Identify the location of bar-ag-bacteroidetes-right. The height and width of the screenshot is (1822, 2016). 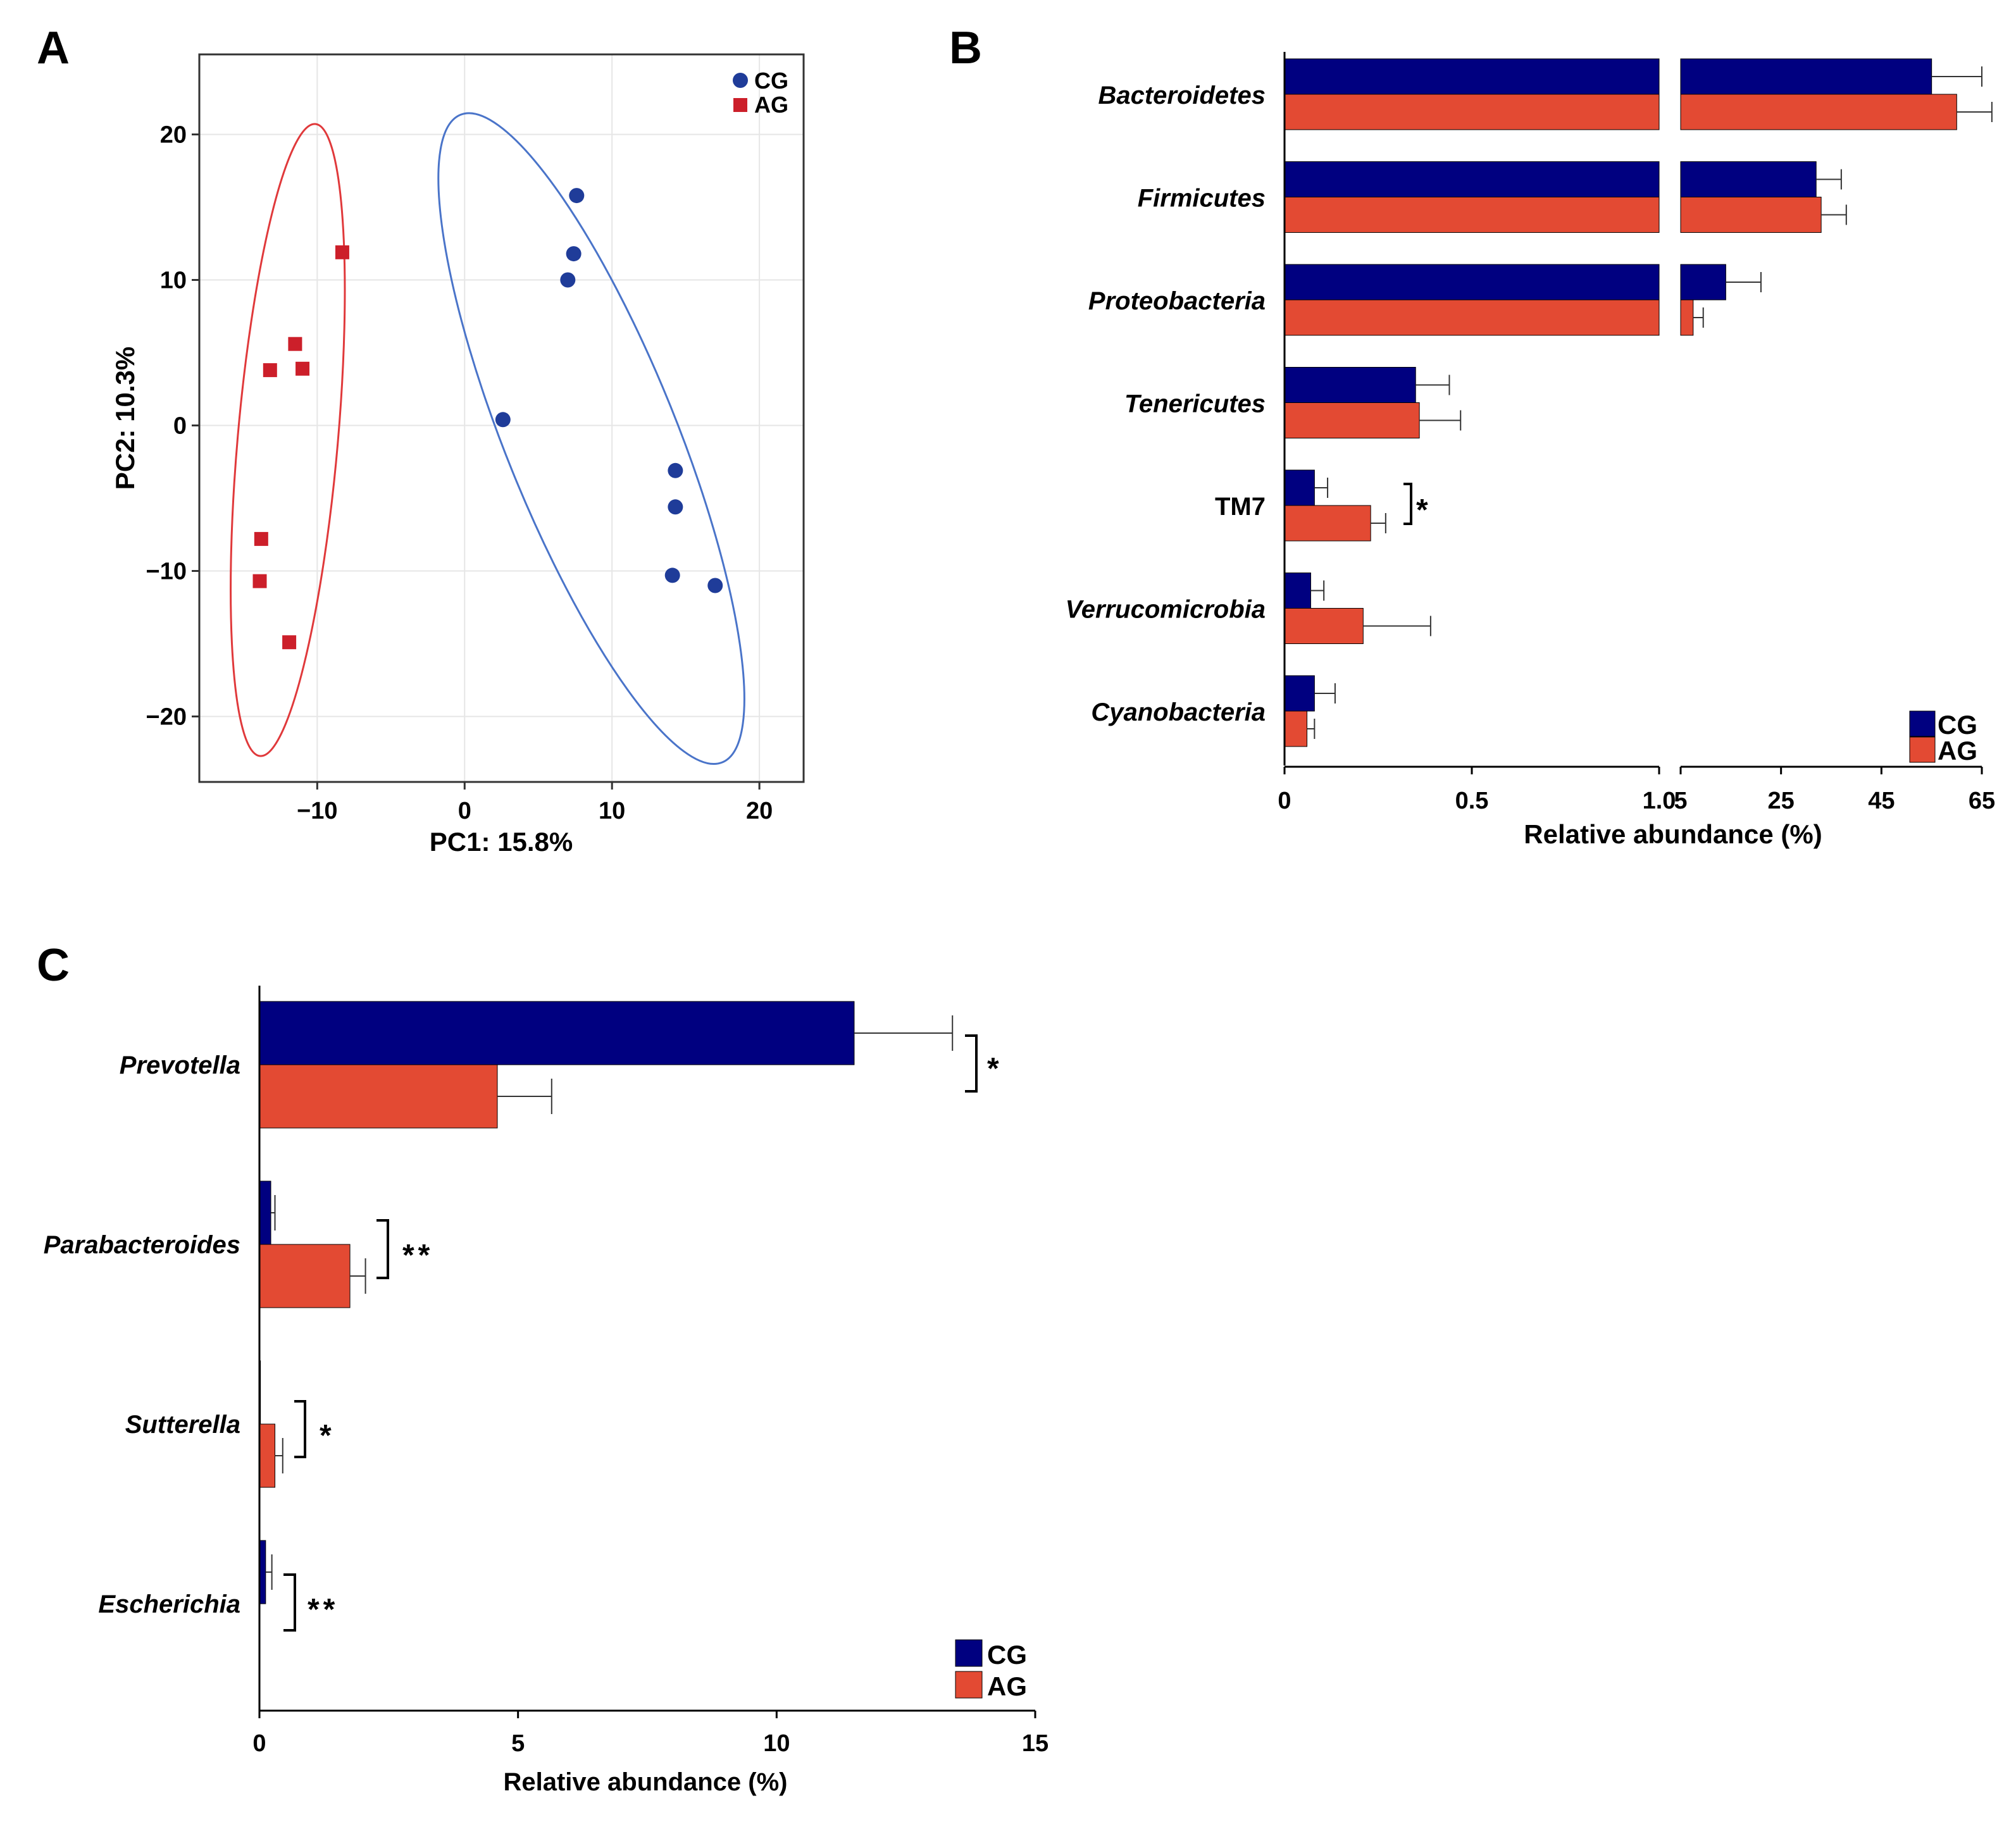
(1818, 112).